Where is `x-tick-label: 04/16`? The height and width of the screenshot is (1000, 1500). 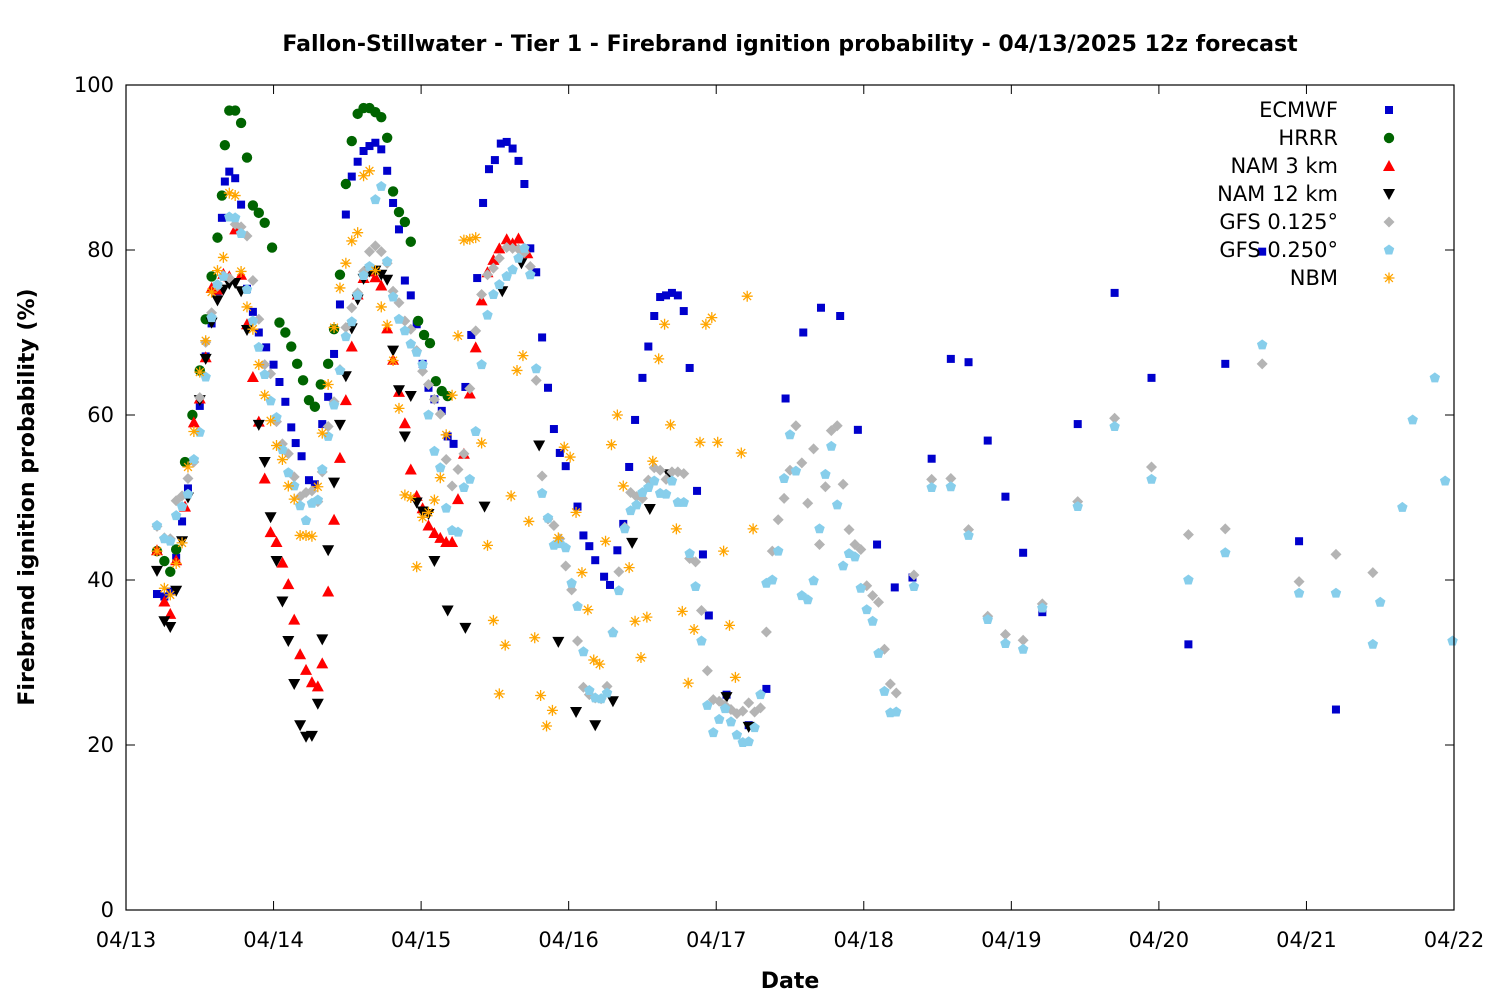 x-tick-label: 04/16 is located at coordinates (568, 940).